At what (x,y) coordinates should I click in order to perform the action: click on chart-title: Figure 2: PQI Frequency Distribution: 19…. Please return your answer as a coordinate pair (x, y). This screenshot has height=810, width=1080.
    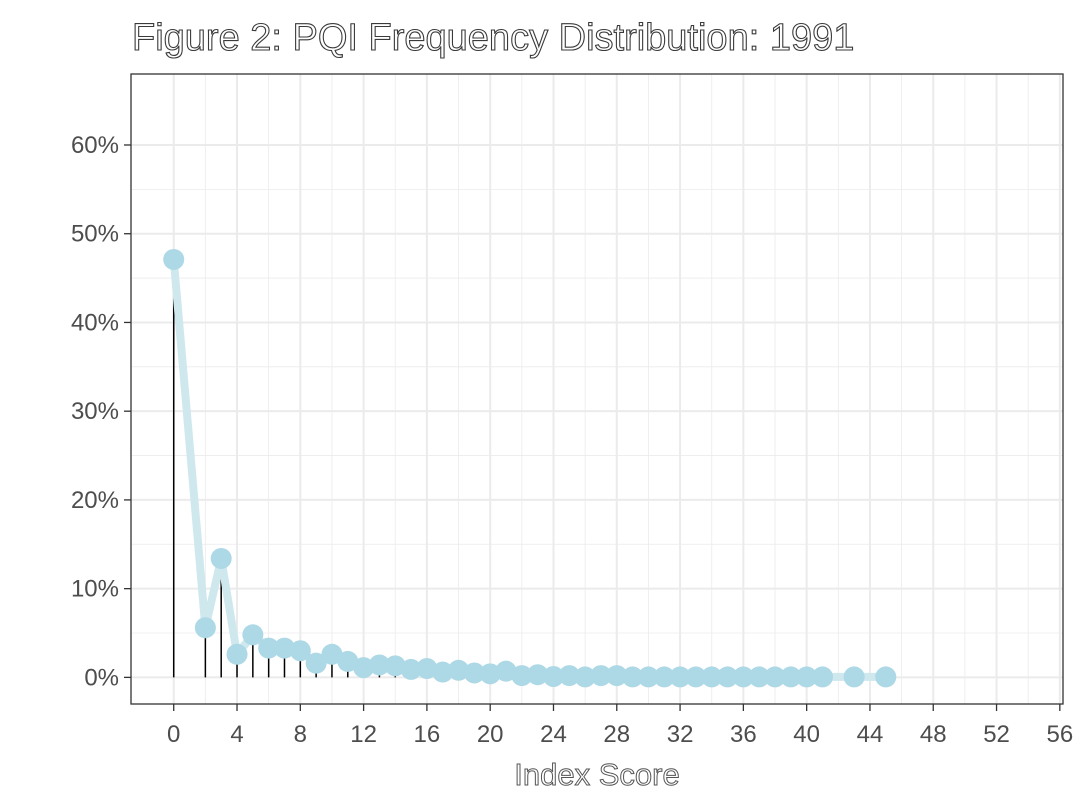
    Looking at the image, I should click on (493, 38).